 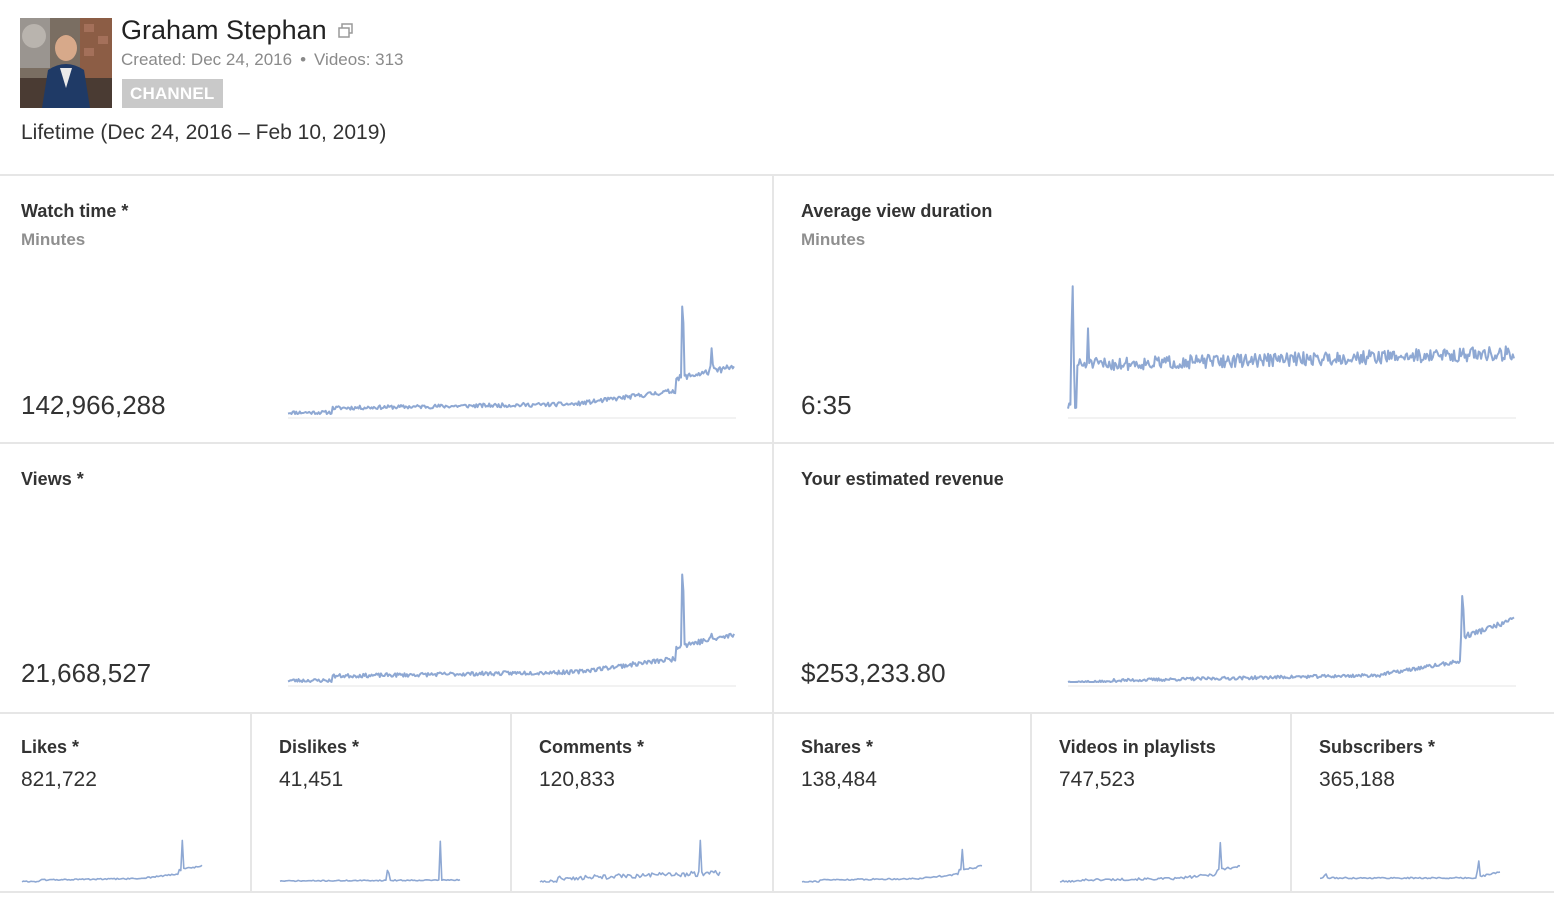 I want to click on watch-time-title: Watch time *, so click(x=75, y=211).